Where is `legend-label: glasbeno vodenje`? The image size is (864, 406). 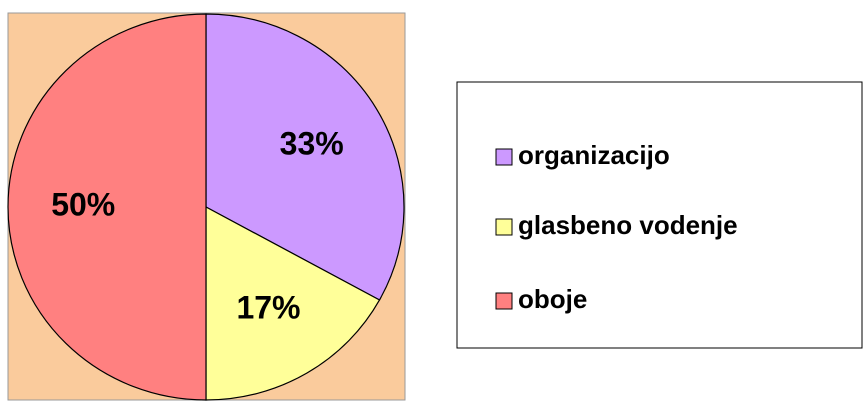
legend-label: glasbeno vodenje is located at coordinates (628, 225).